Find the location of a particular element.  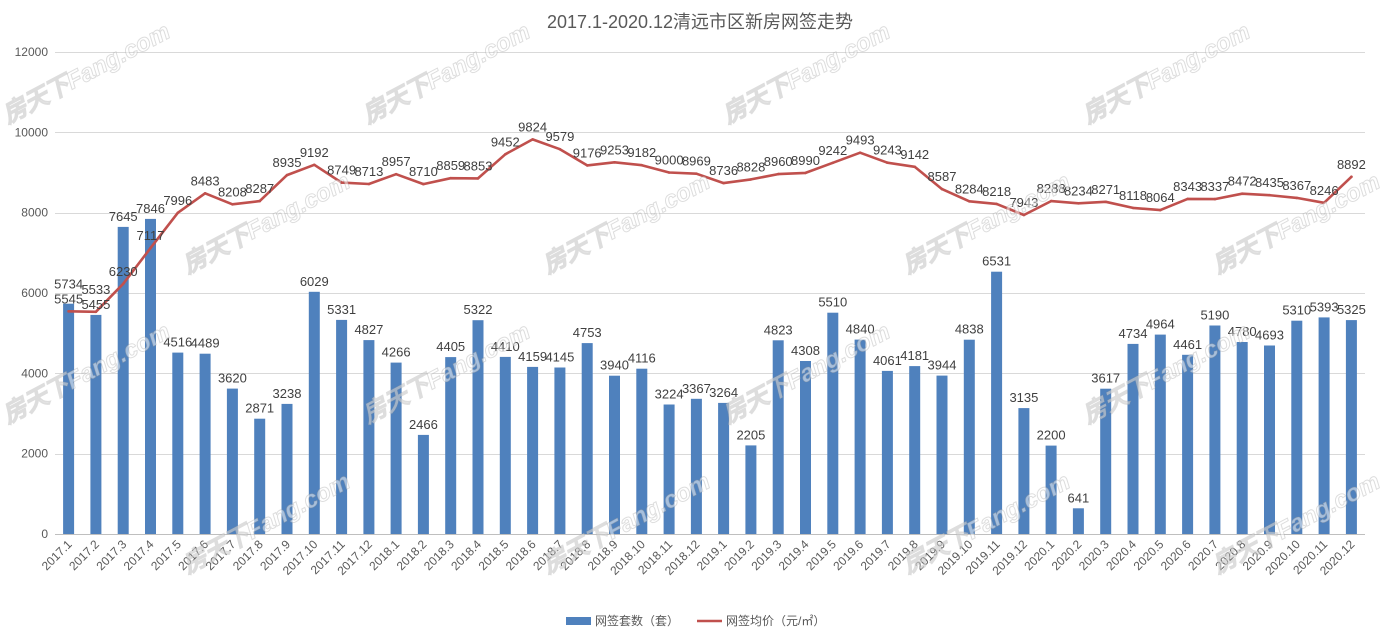

price-value-label: 9253 is located at coordinates (614, 149).